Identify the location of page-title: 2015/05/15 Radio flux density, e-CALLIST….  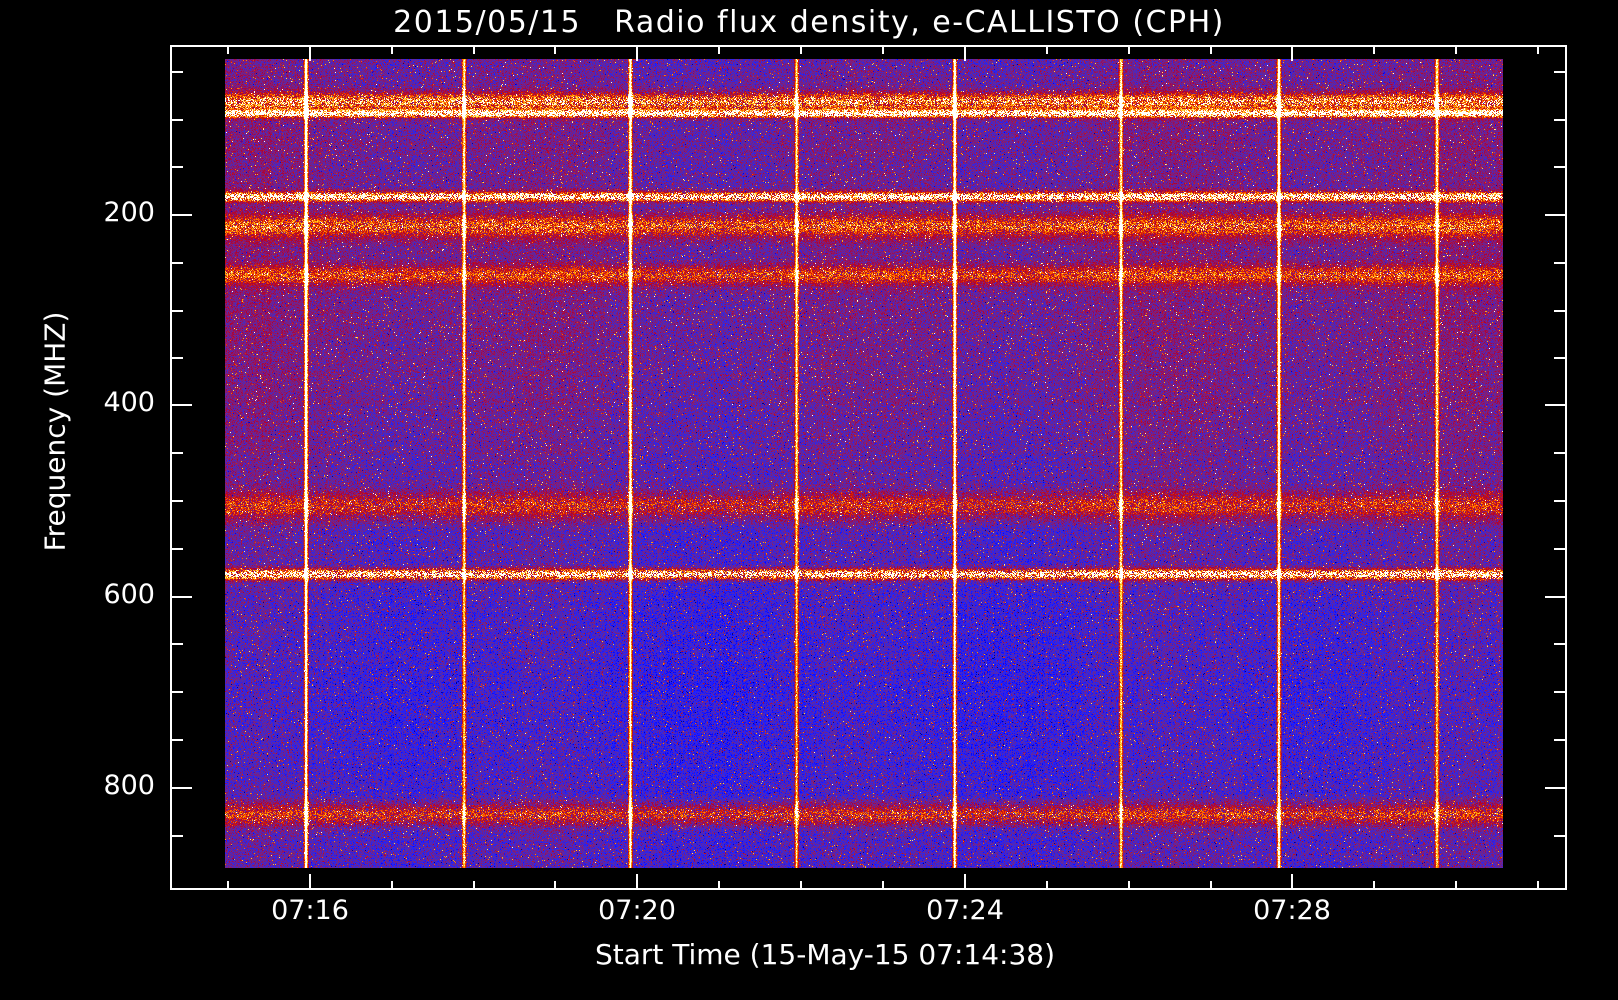
(809, 22).